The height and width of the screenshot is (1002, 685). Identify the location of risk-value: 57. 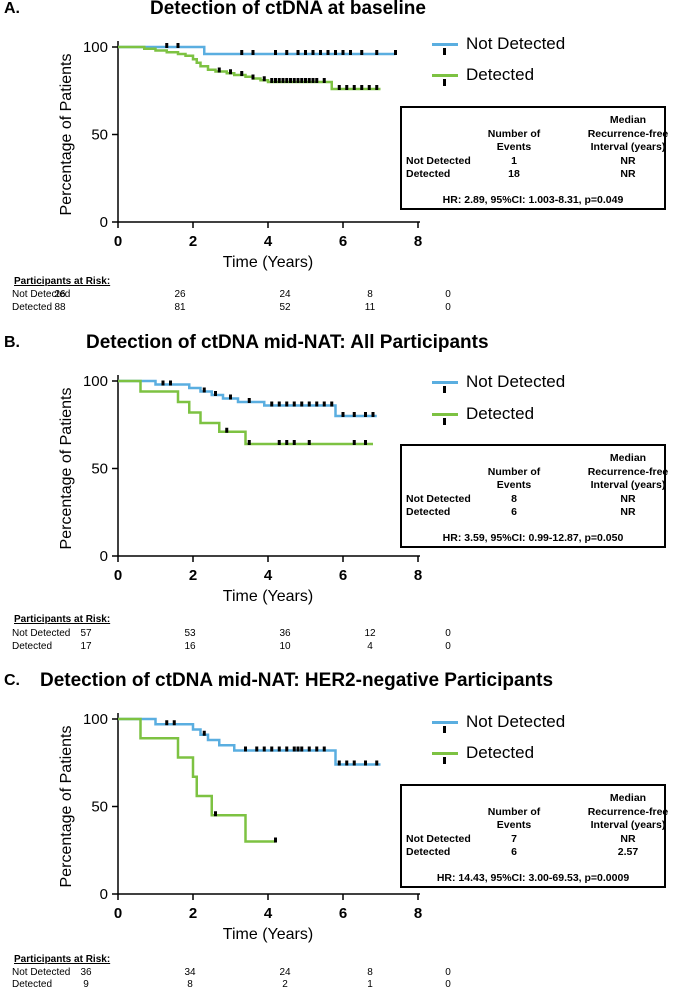
(86, 633).